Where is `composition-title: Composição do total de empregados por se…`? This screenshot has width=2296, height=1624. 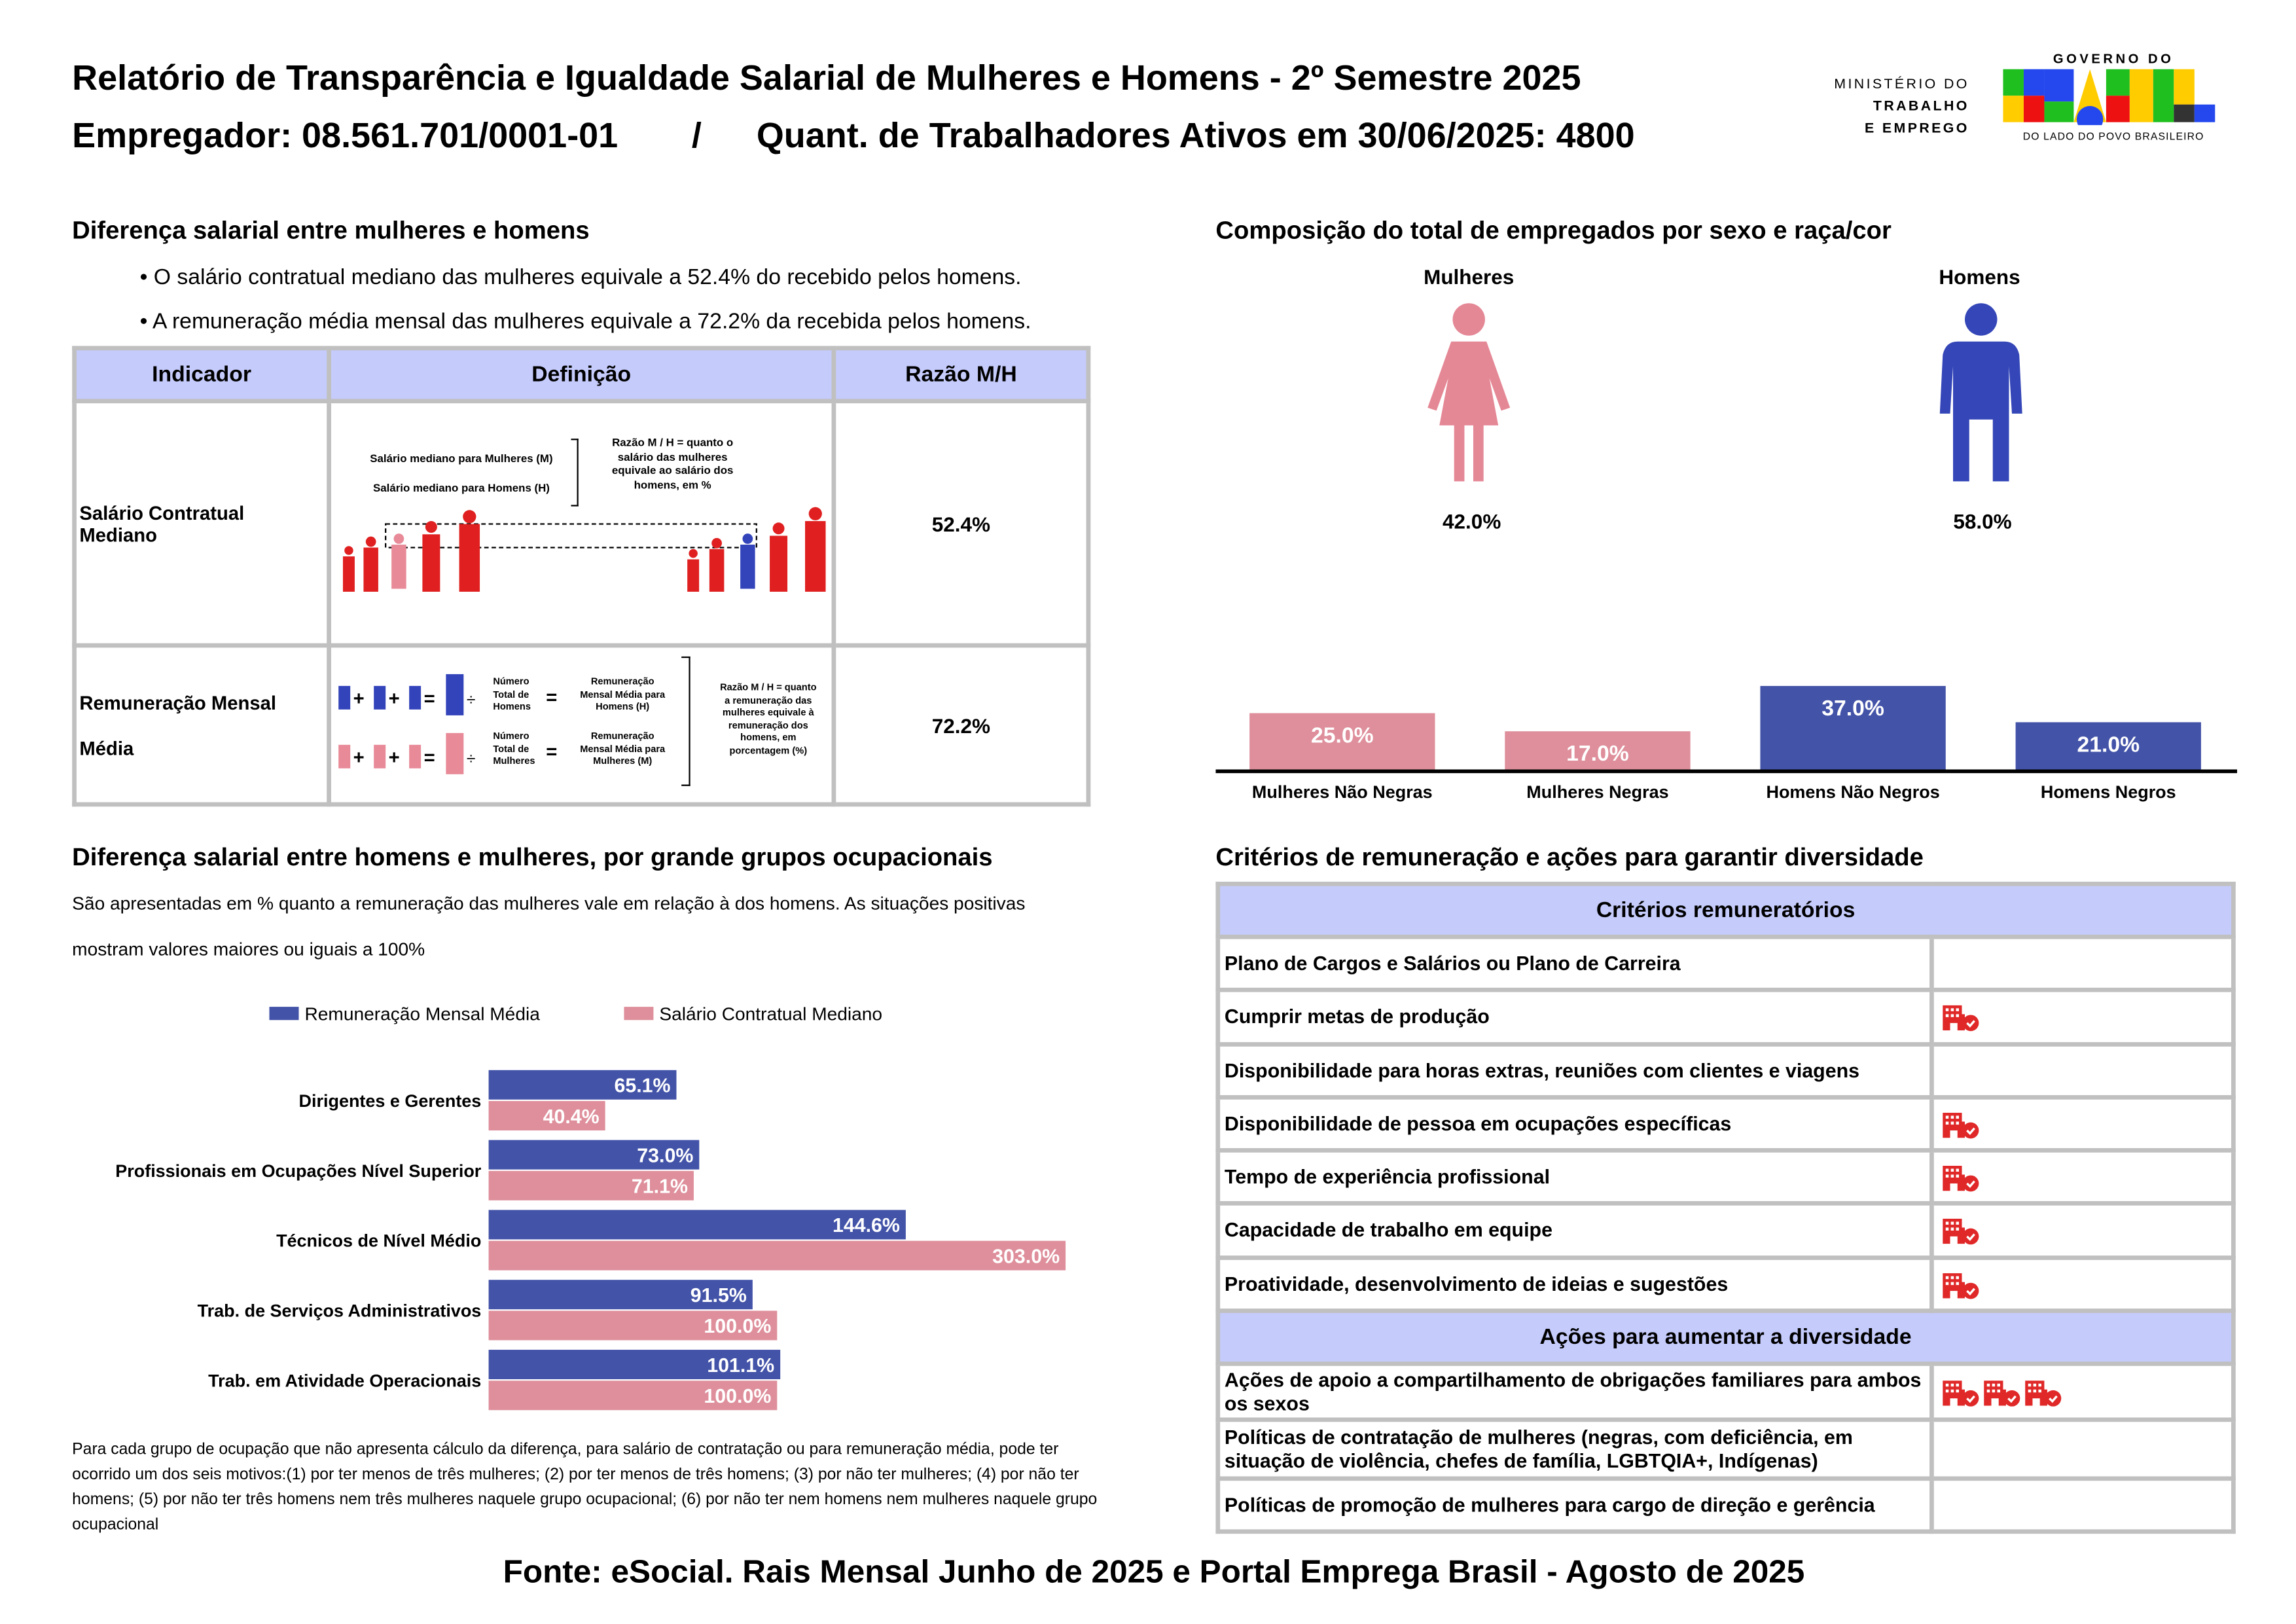
composition-title: Composição do total de empregados por se… is located at coordinates (1553, 230).